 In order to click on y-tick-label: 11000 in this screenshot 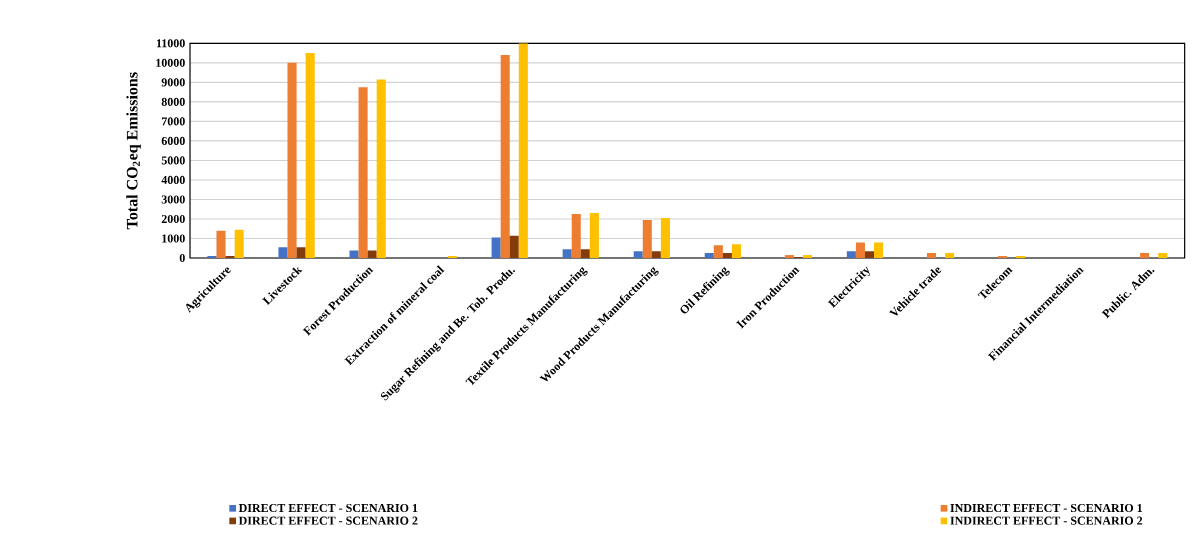, I will do `click(170, 43)`.